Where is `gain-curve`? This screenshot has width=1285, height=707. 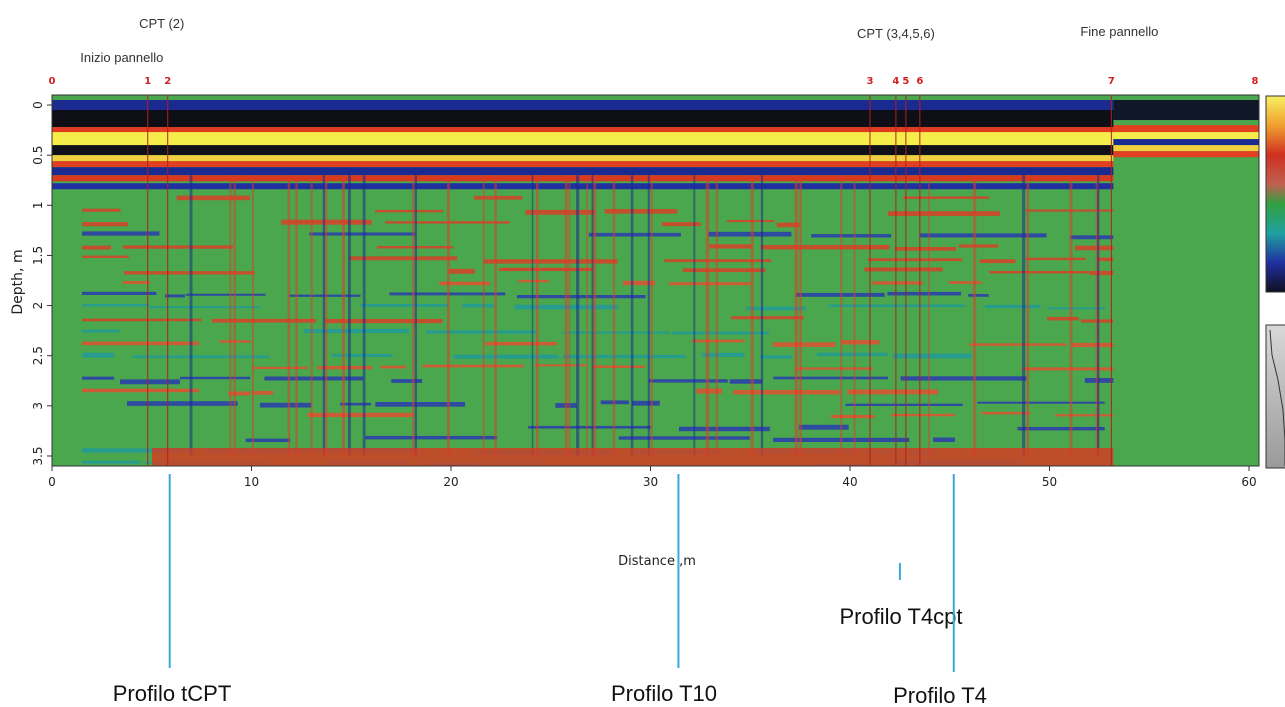 gain-curve is located at coordinates (1277, 397).